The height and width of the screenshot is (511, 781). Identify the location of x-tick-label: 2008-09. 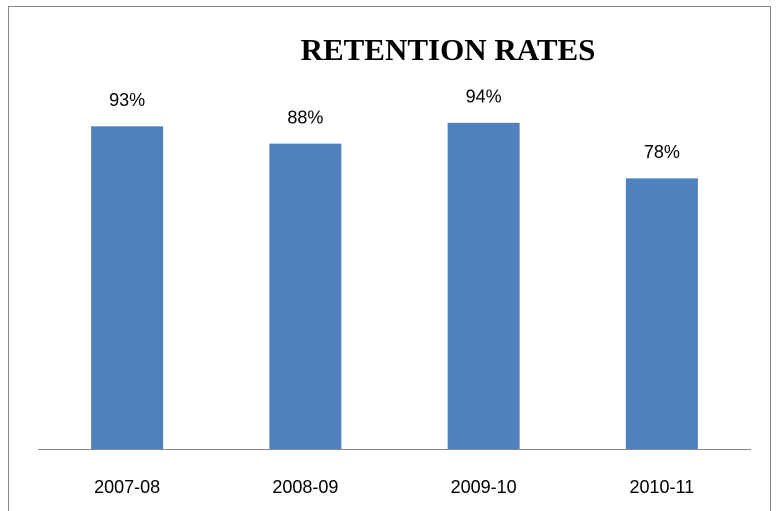
(305, 487).